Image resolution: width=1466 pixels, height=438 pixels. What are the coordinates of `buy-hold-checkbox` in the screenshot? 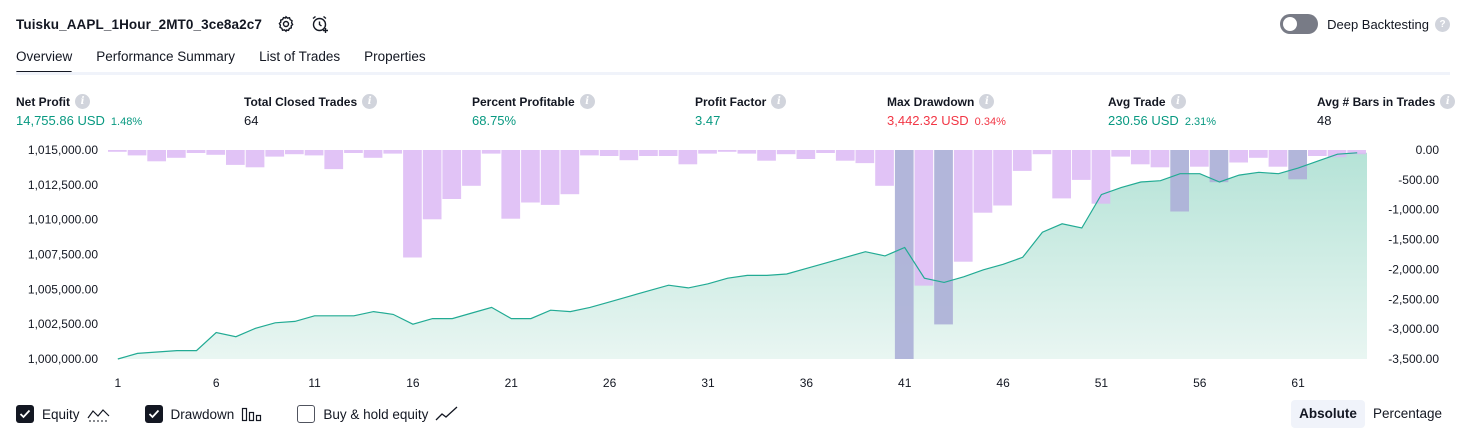 It's located at (306, 414).